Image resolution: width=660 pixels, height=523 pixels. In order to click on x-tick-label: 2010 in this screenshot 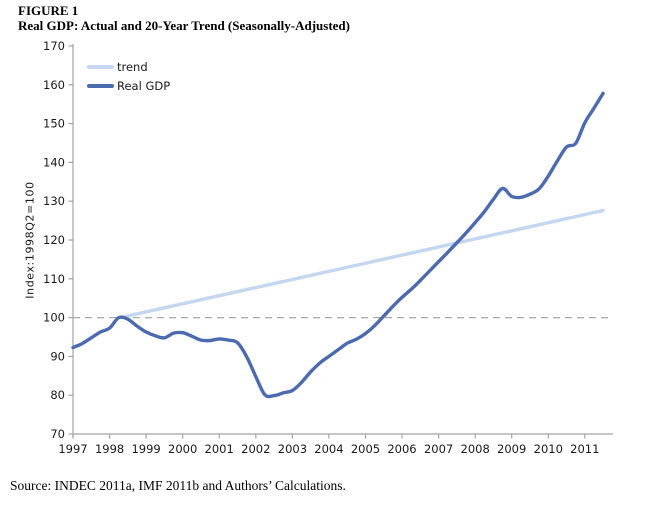, I will do `click(548, 449)`.